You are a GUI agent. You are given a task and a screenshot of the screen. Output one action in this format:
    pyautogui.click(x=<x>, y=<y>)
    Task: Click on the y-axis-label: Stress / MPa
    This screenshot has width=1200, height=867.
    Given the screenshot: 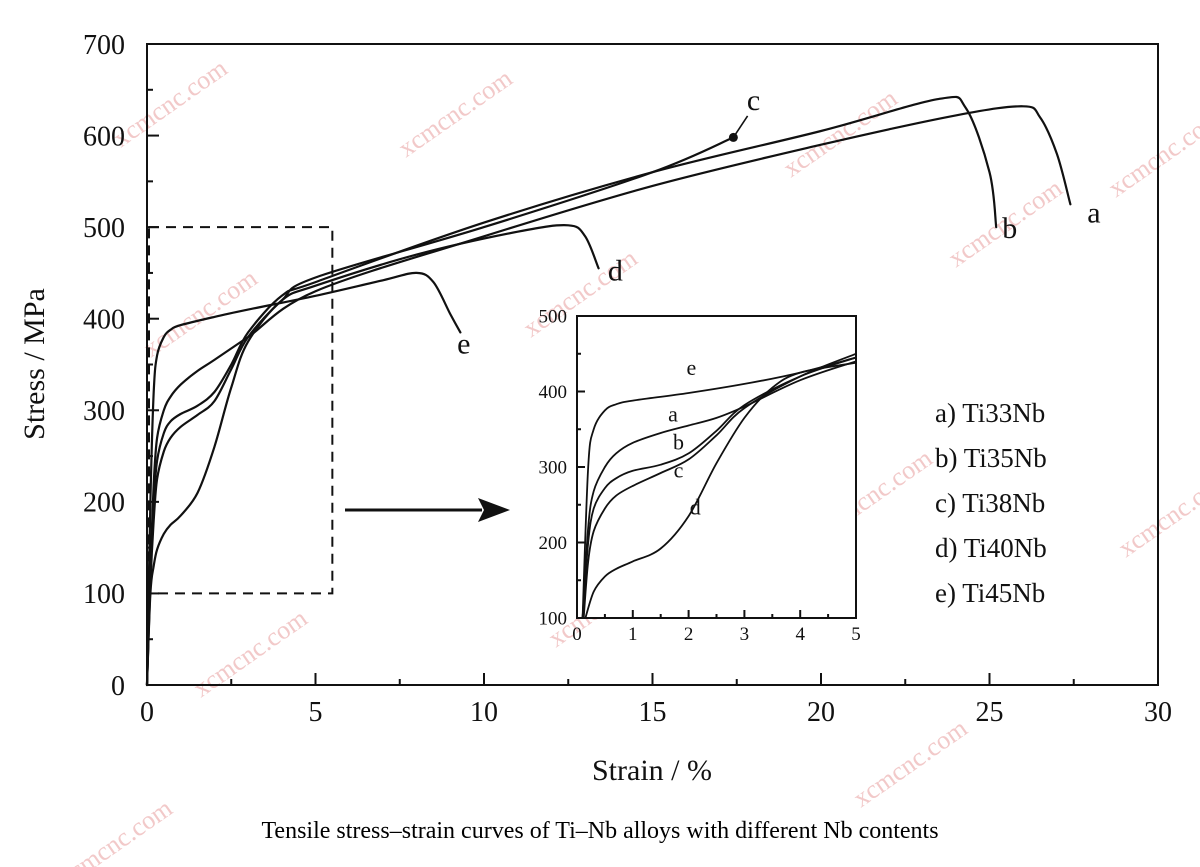 What is the action you would take?
    pyautogui.click(x=34, y=364)
    